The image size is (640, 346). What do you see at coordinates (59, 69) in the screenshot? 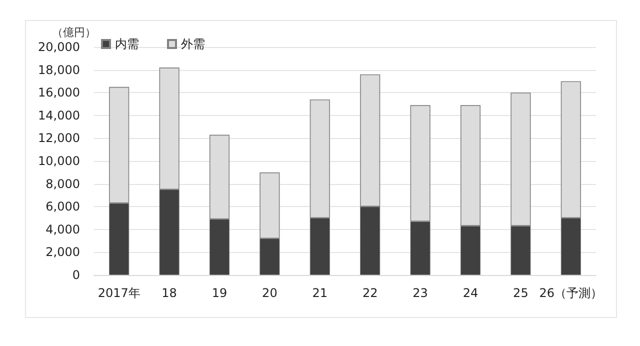
I see `y-tick-label: 18,000` at bounding box center [59, 69].